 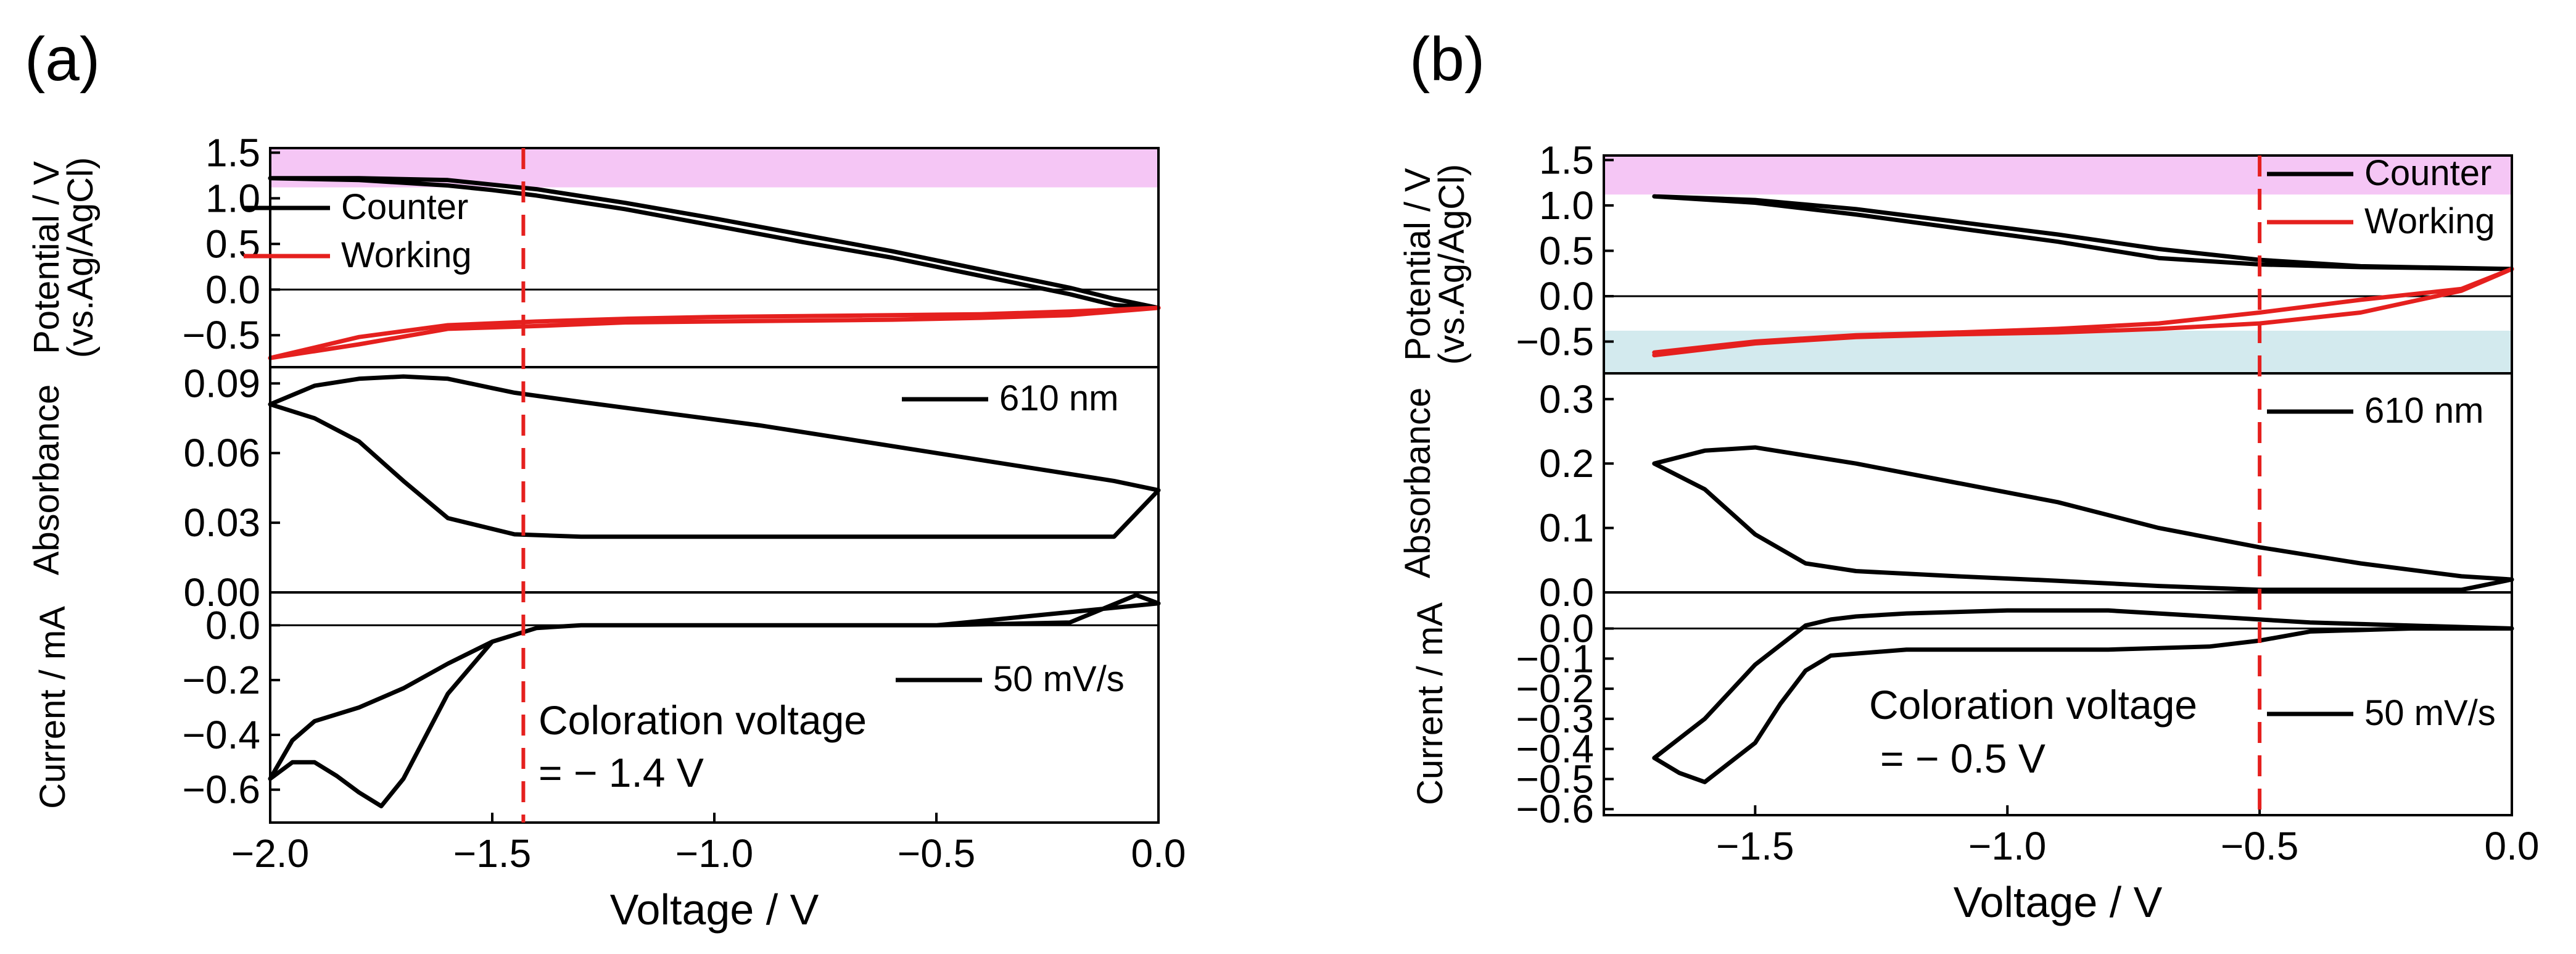 I want to click on y-tick-label: −0.3, so click(x=1555, y=719).